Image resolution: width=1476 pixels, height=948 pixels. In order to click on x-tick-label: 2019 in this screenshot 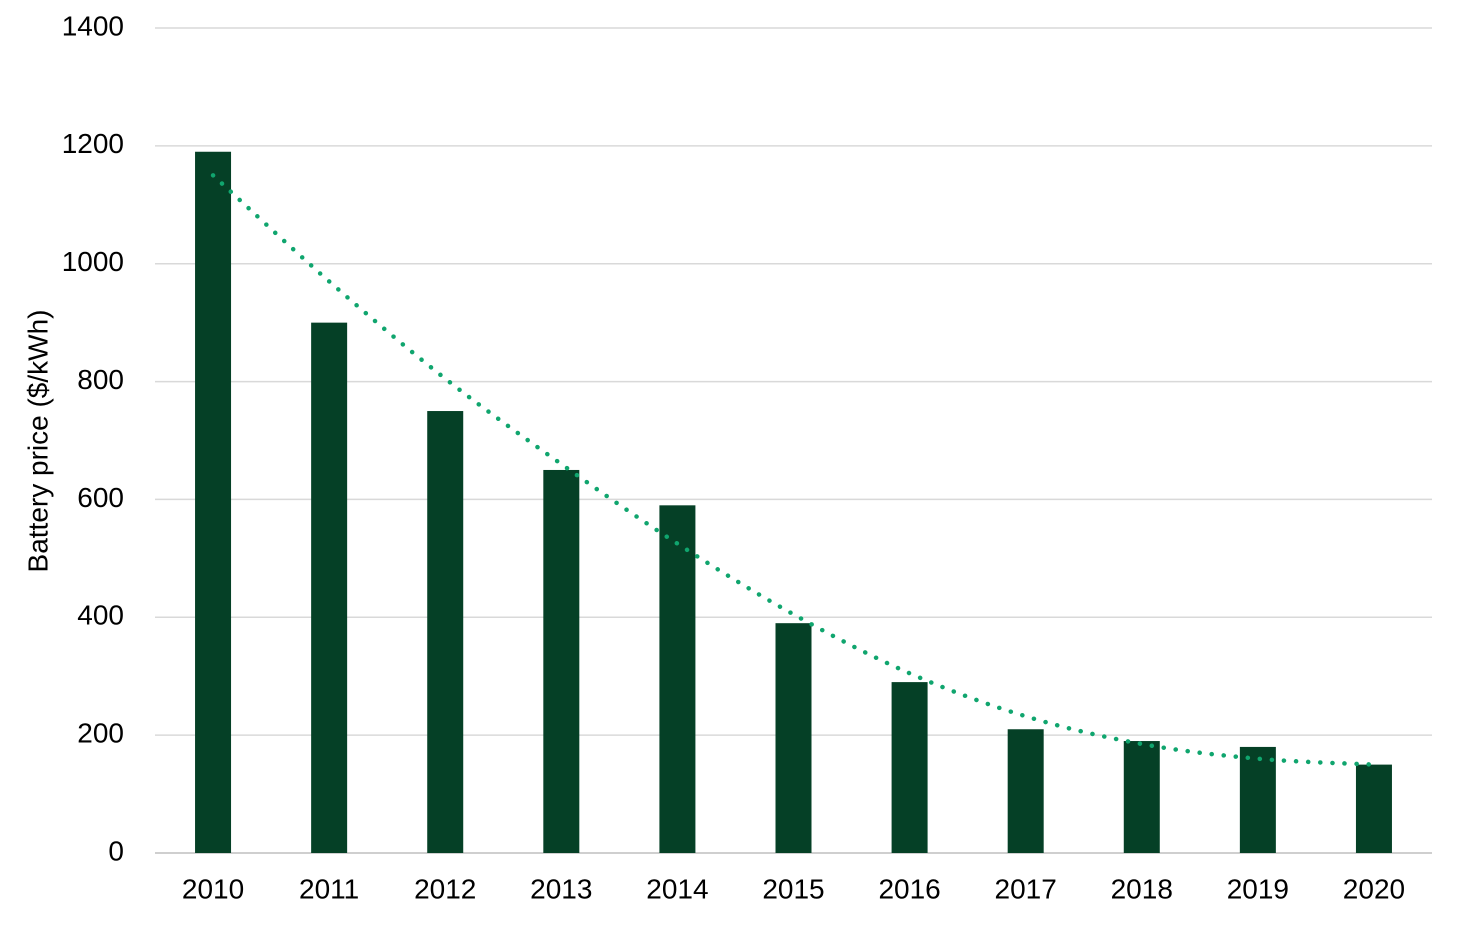, I will do `click(1258, 888)`.